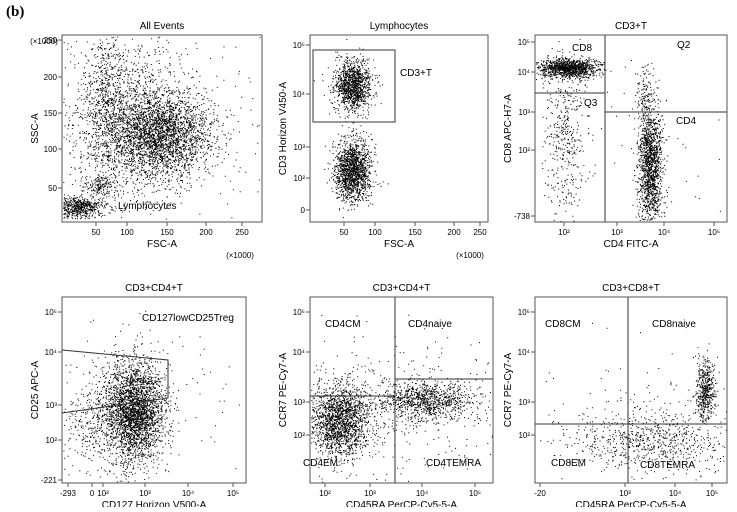 Image resolution: width=737 pixels, height=512 pixels. I want to click on gate-label: CD4CM, so click(343, 324).